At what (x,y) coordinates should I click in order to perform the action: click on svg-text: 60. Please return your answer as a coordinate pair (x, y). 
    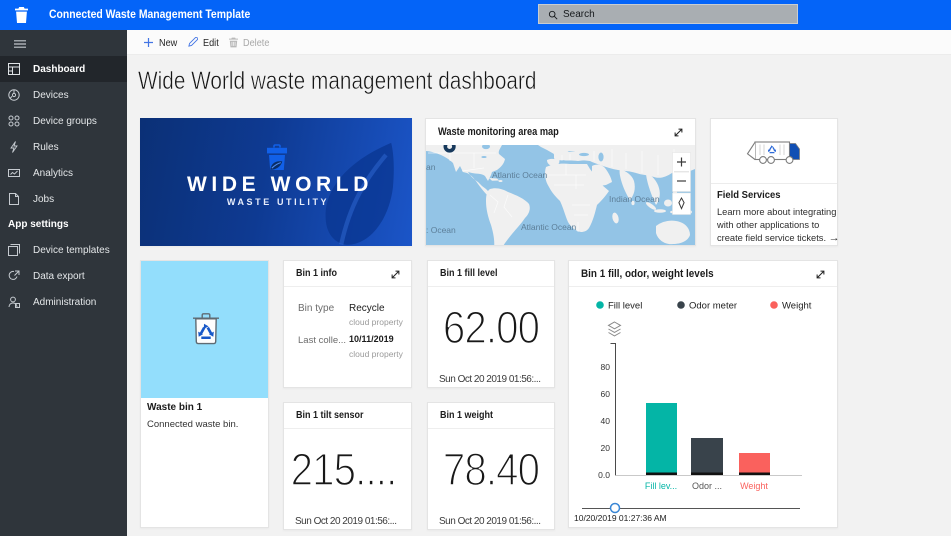
    Looking at the image, I should click on (606, 394).